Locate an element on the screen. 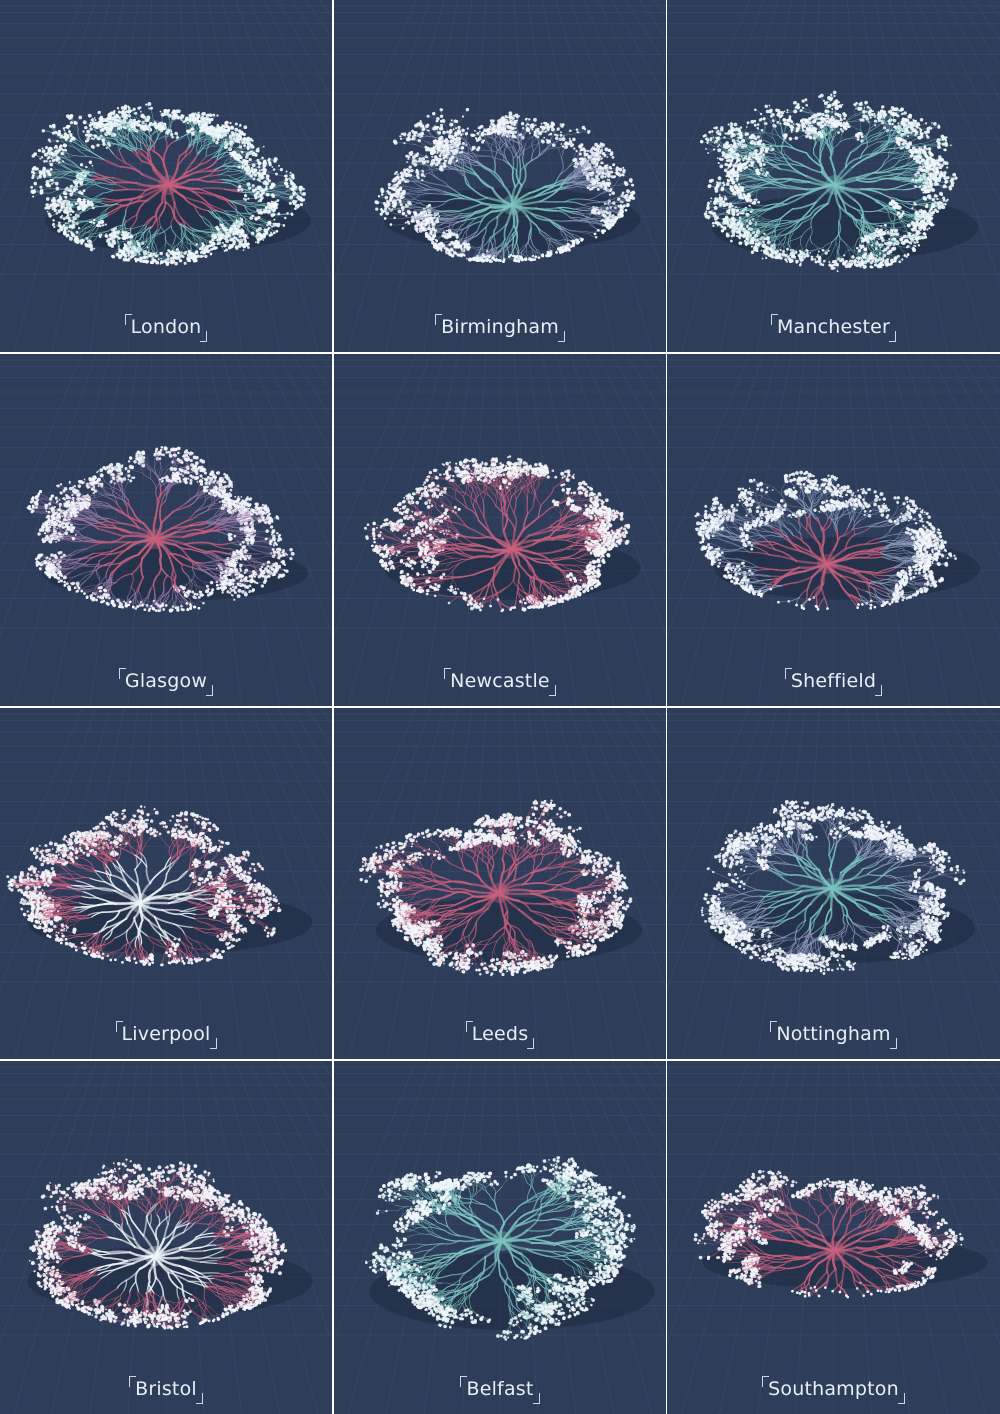 The width and height of the screenshot is (1000, 1414). city-name: Nottingham is located at coordinates (833, 1035).